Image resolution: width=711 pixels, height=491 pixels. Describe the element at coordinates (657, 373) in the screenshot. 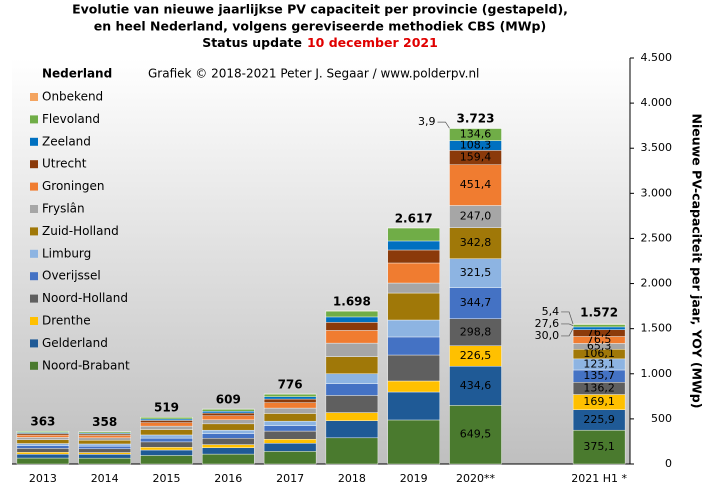

I see `y-tick-label: 1.000` at that location.